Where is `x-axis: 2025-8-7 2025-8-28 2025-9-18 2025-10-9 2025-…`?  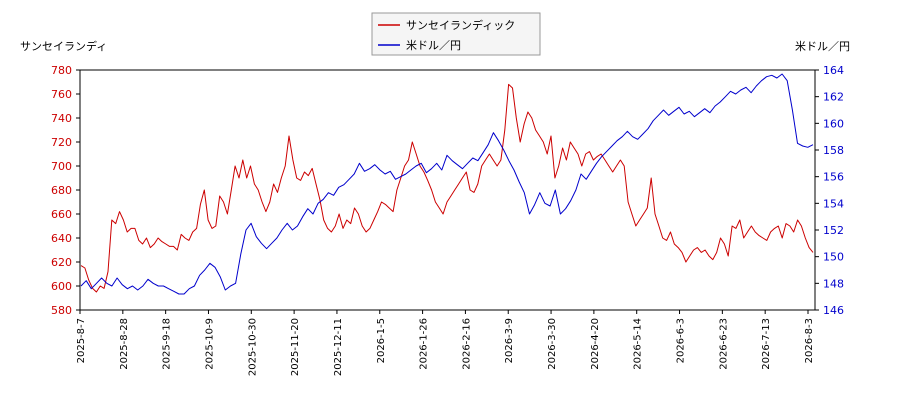
x-axis: 2025-8-7 2025-8-28 2025-9-18 2025-10-9 2025-… is located at coordinates (445, 343).